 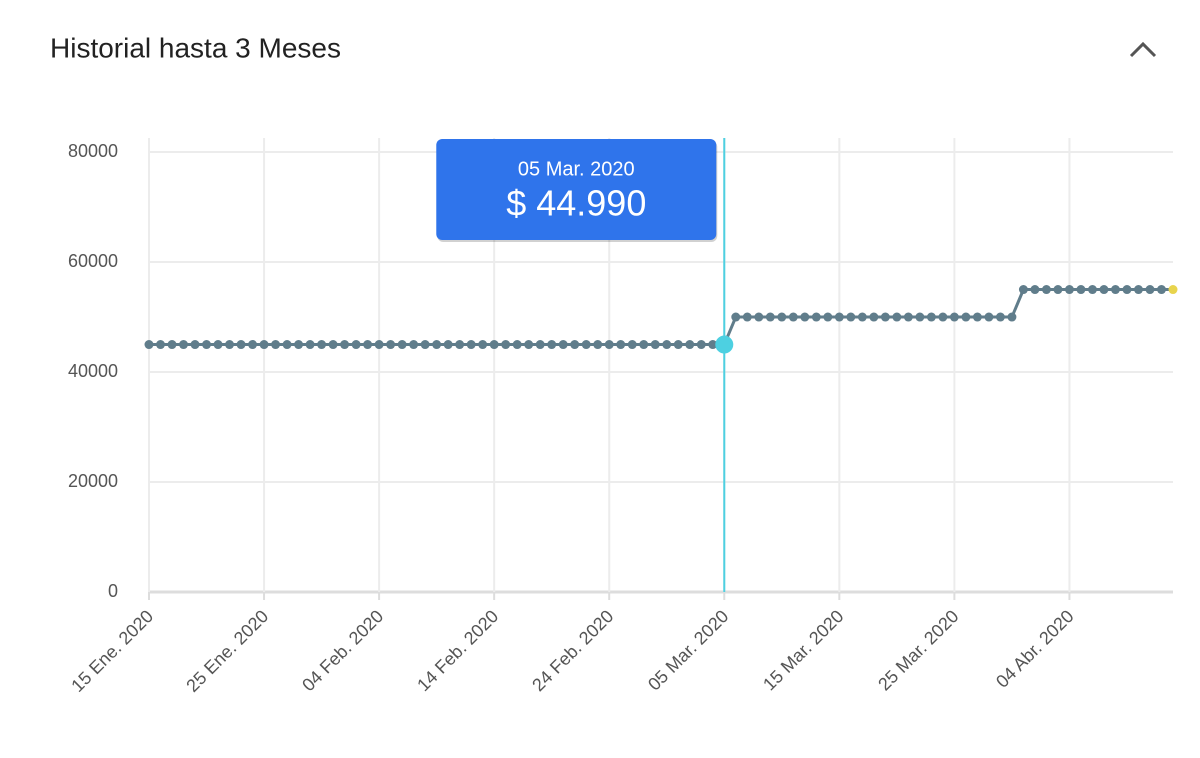 What do you see at coordinates (1143, 49) in the screenshot?
I see `collapse-button` at bounding box center [1143, 49].